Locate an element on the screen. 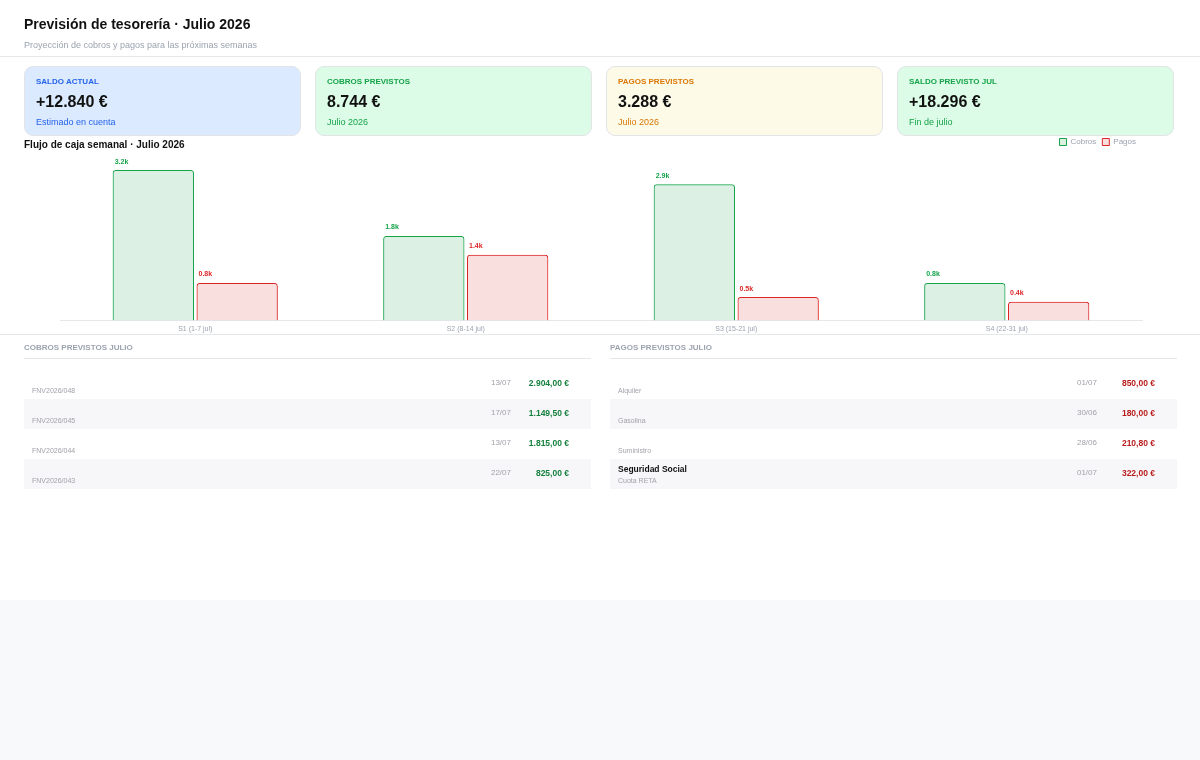 This screenshot has width=1200, height=760. text: 17/07 is located at coordinates (500, 412).